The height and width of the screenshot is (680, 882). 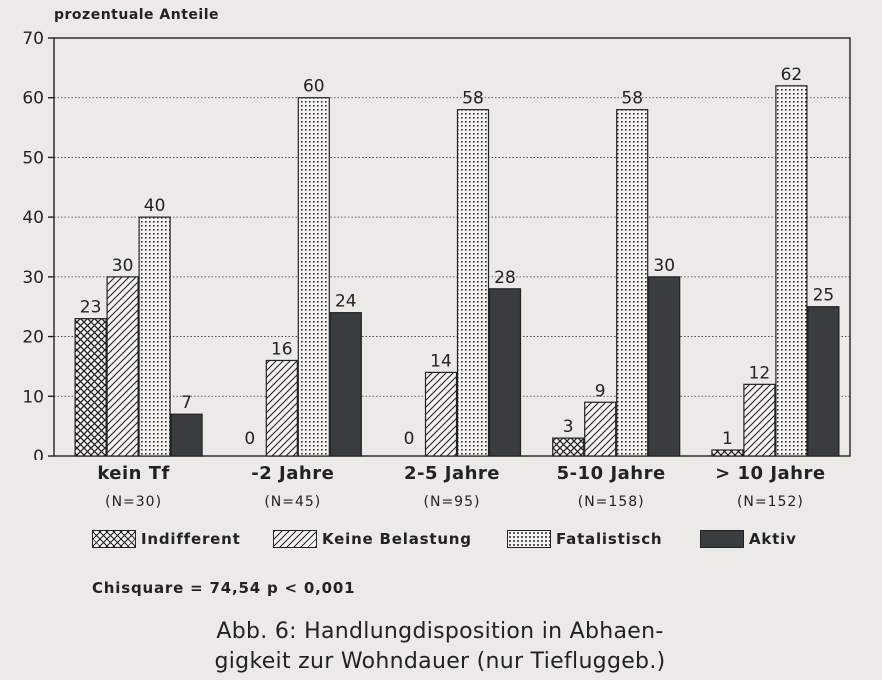 I want to click on data-label: 24, so click(x=346, y=302).